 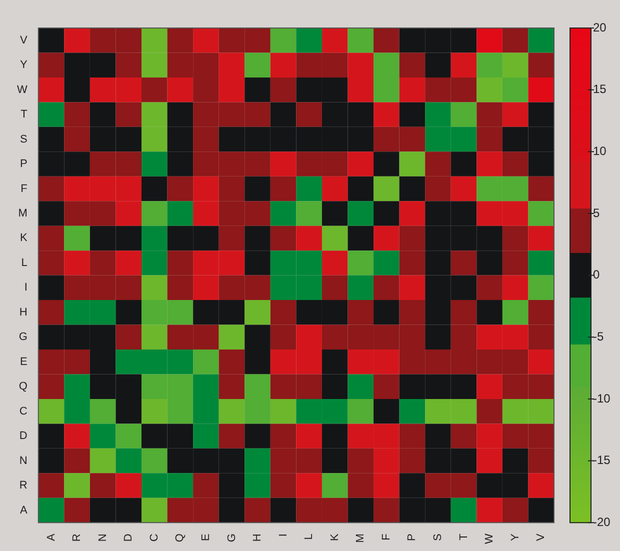 I want to click on color-bar-label: -20, so click(x=602, y=521).